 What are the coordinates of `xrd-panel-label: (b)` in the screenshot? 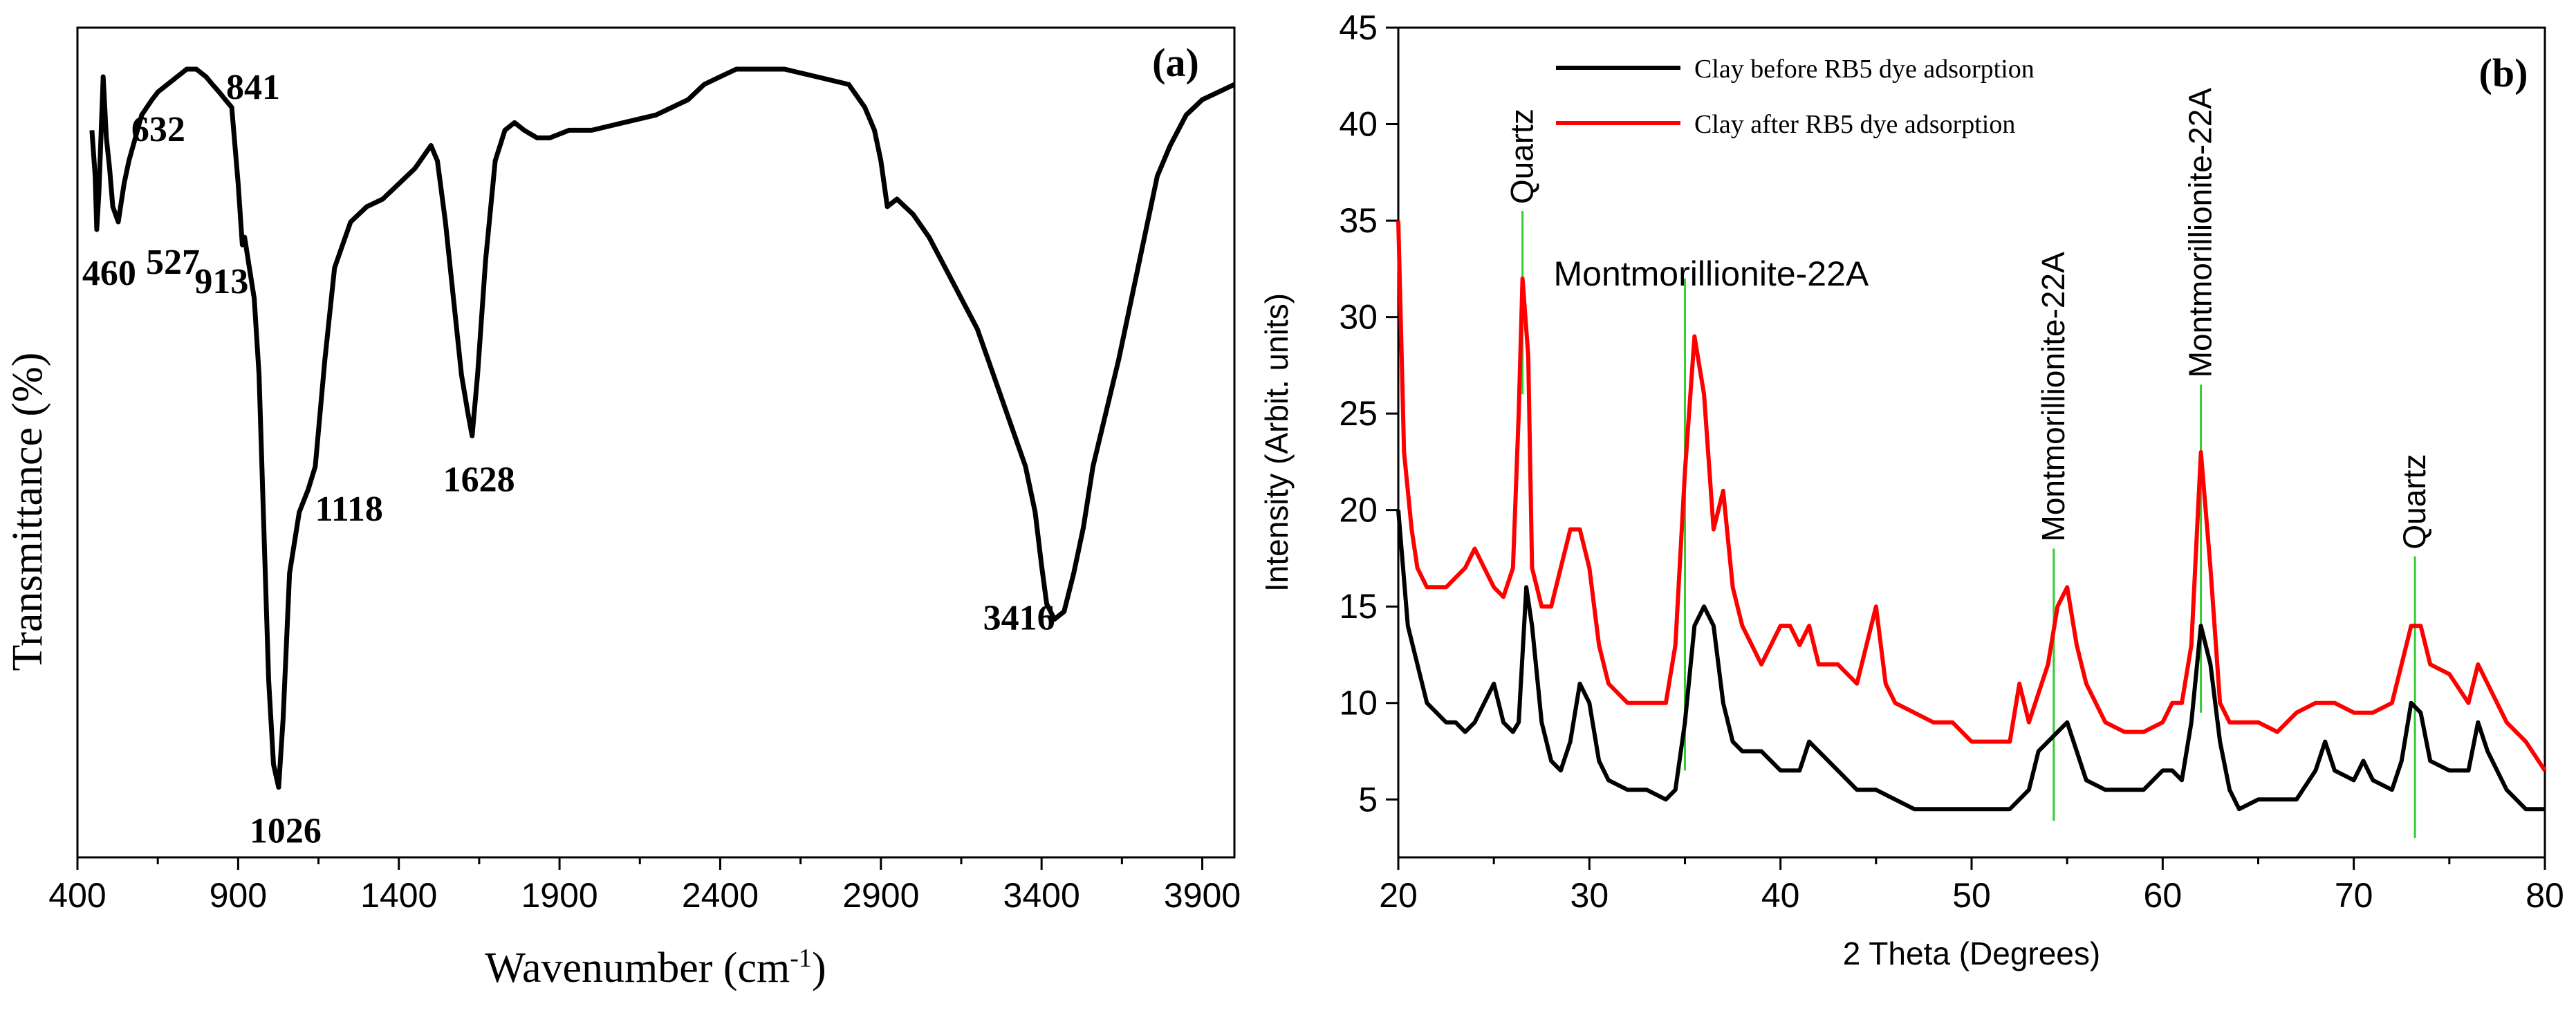 It's located at (2504, 72).